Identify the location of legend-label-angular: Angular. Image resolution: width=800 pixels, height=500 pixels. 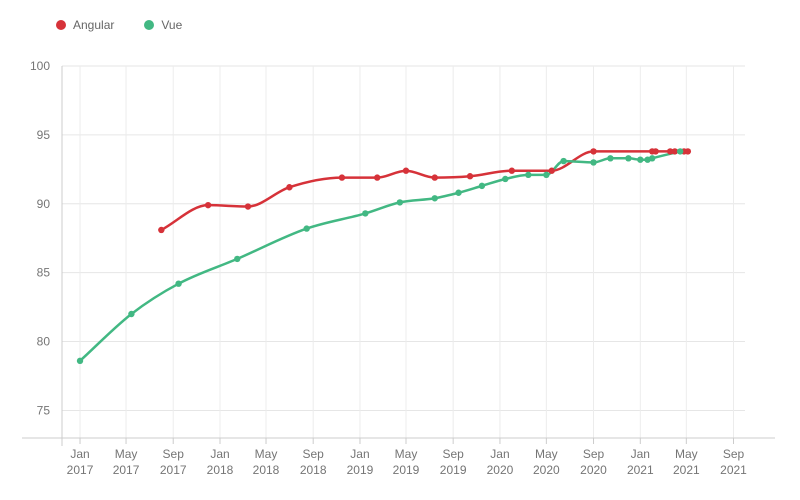
(94, 25).